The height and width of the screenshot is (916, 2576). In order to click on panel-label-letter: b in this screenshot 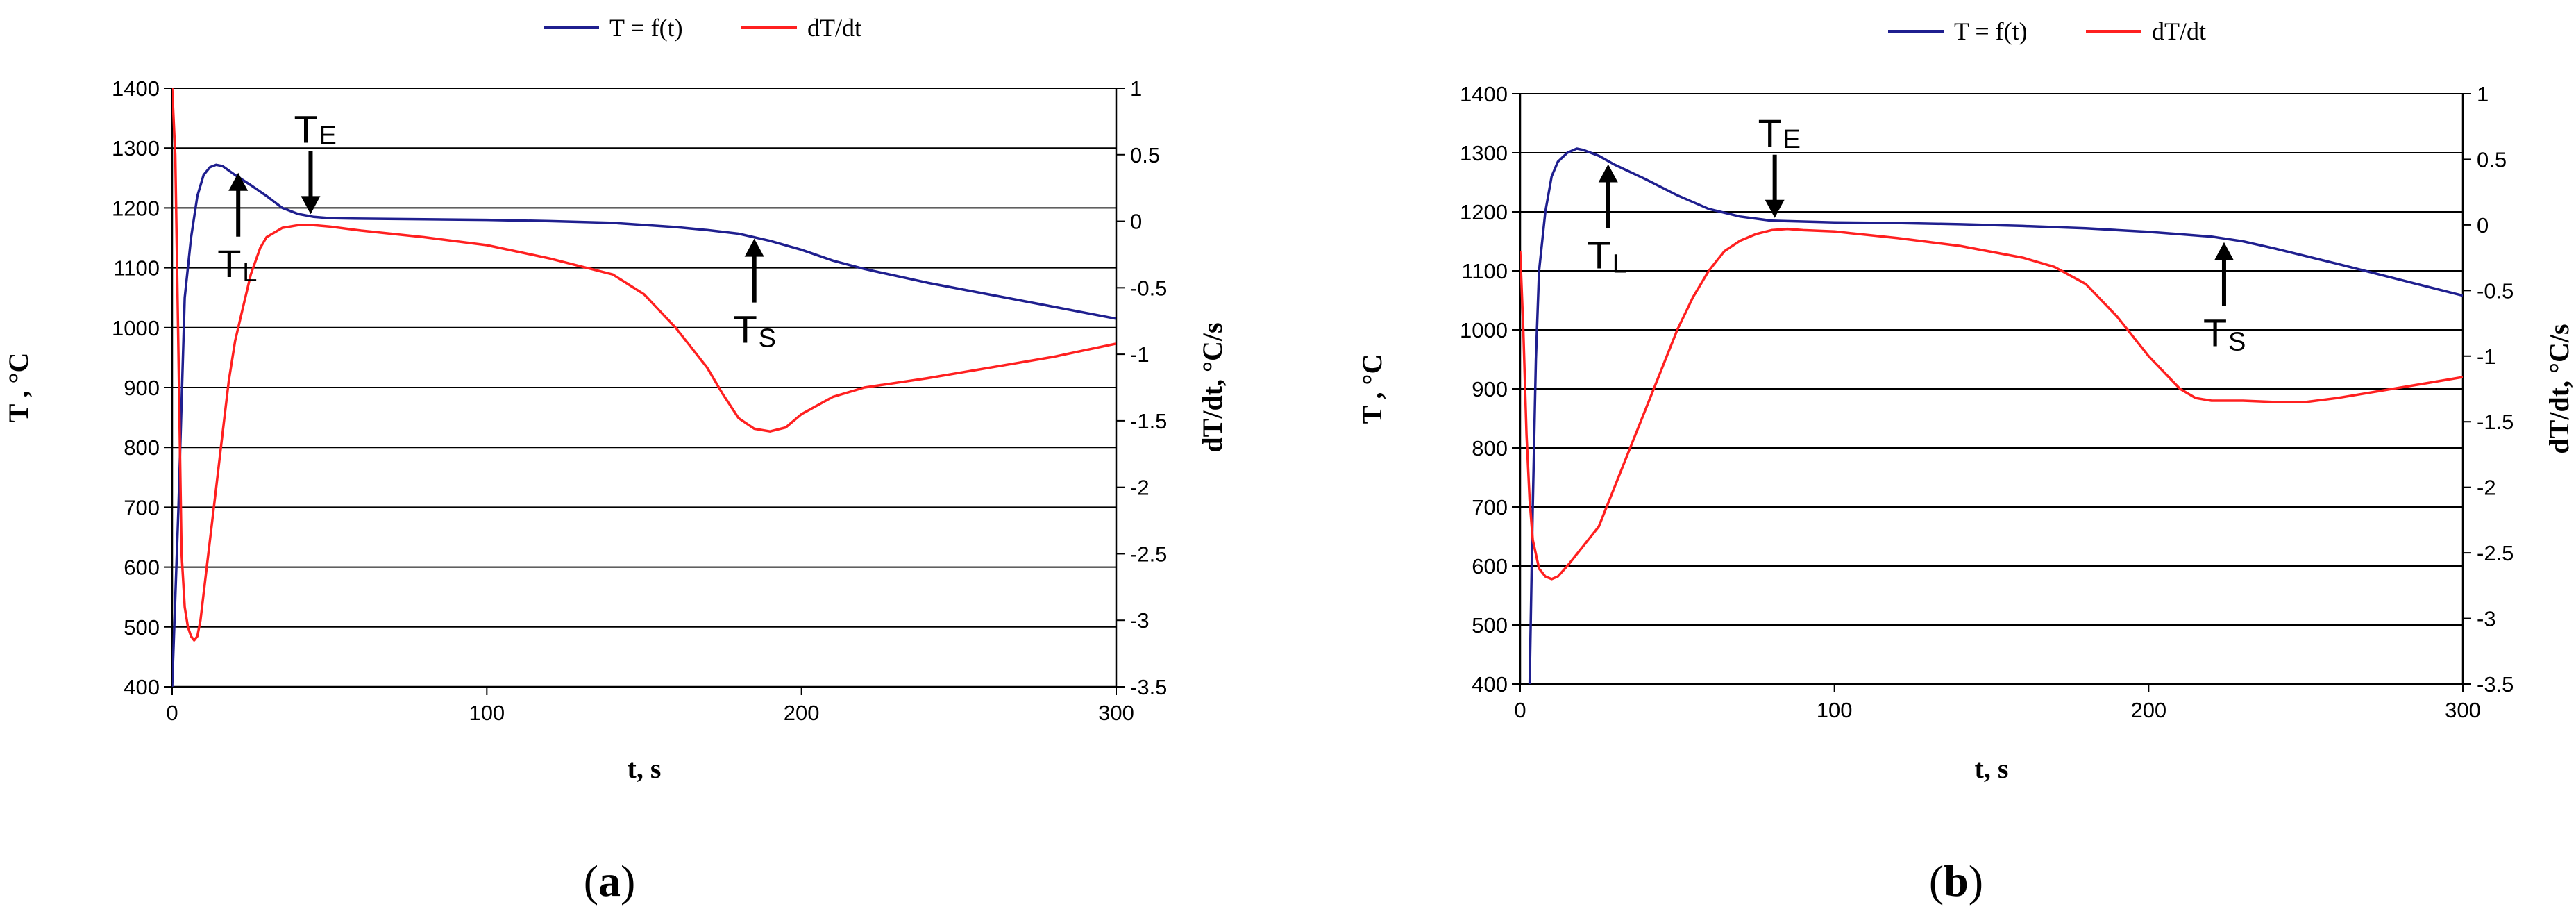, I will do `click(1956, 881)`.